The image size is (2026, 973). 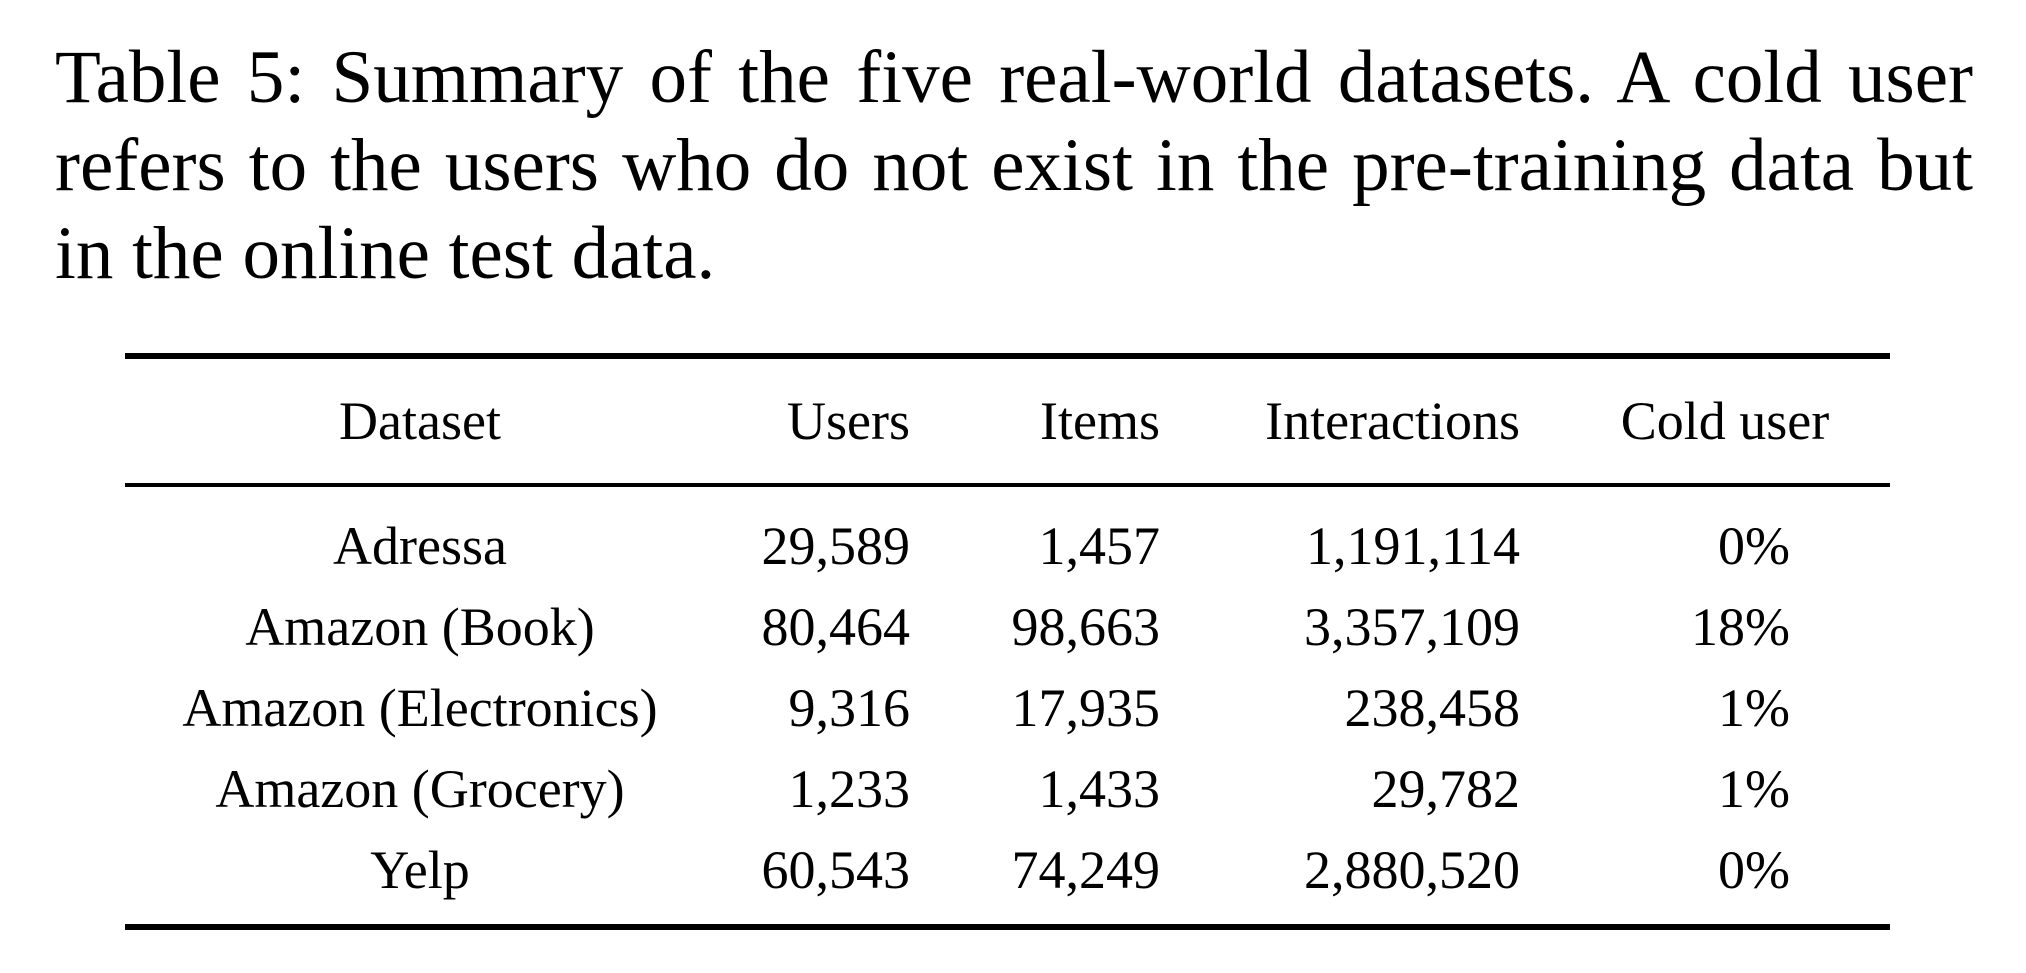 What do you see at coordinates (1007, 878) in the screenshot?
I see `table-row: Yelp 60,543 74,249 2,880,520 0%` at bounding box center [1007, 878].